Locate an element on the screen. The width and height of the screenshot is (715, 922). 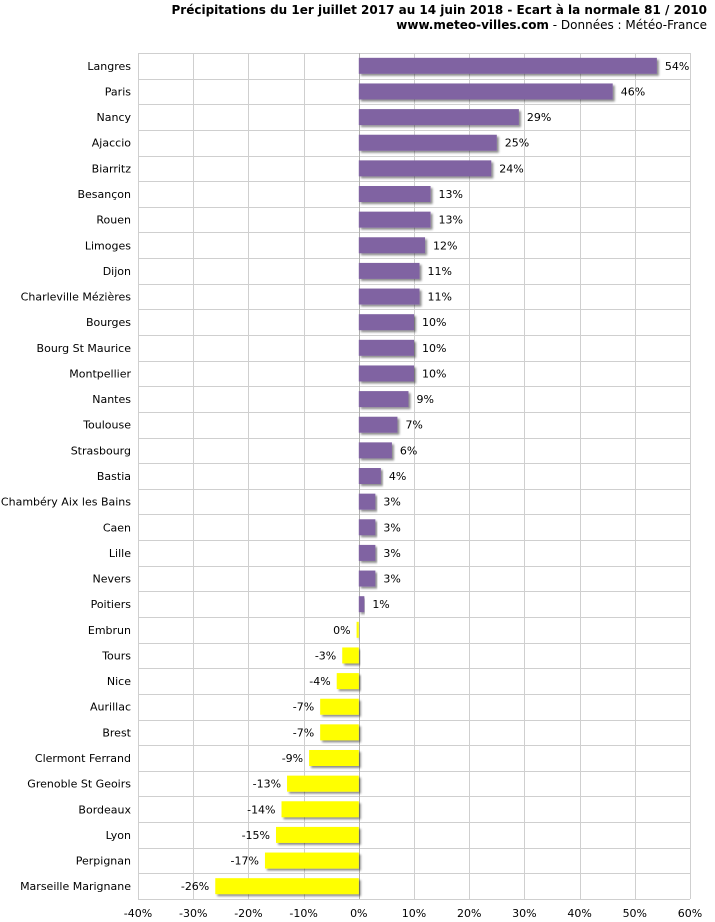
data-label: 54% is located at coordinates (677, 66).